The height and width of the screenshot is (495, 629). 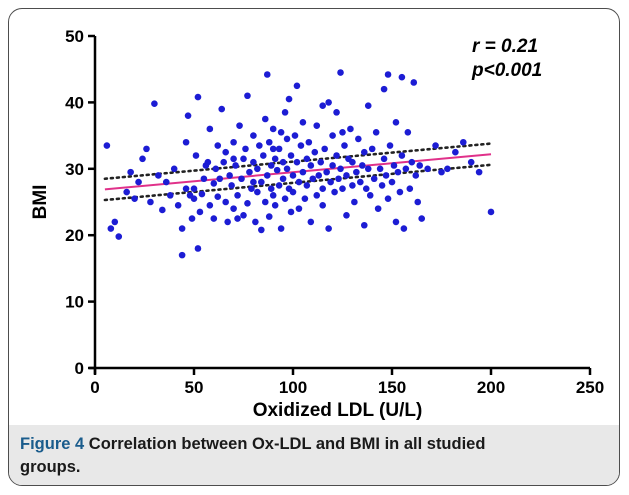 I want to click on x-tick-label: 200, so click(x=491, y=387).